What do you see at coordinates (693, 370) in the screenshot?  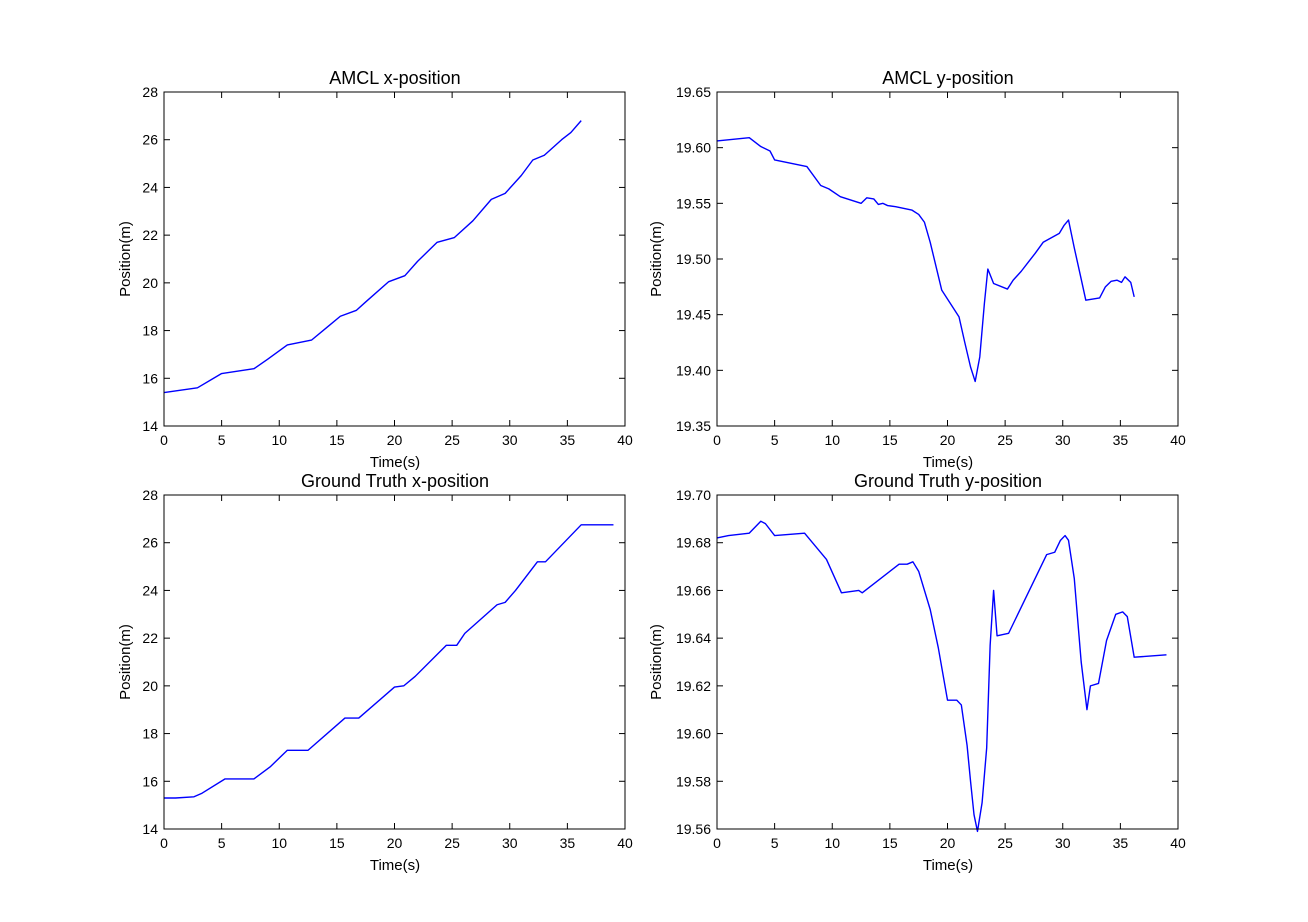 I see `y-tick-label: 19.40` at bounding box center [693, 370].